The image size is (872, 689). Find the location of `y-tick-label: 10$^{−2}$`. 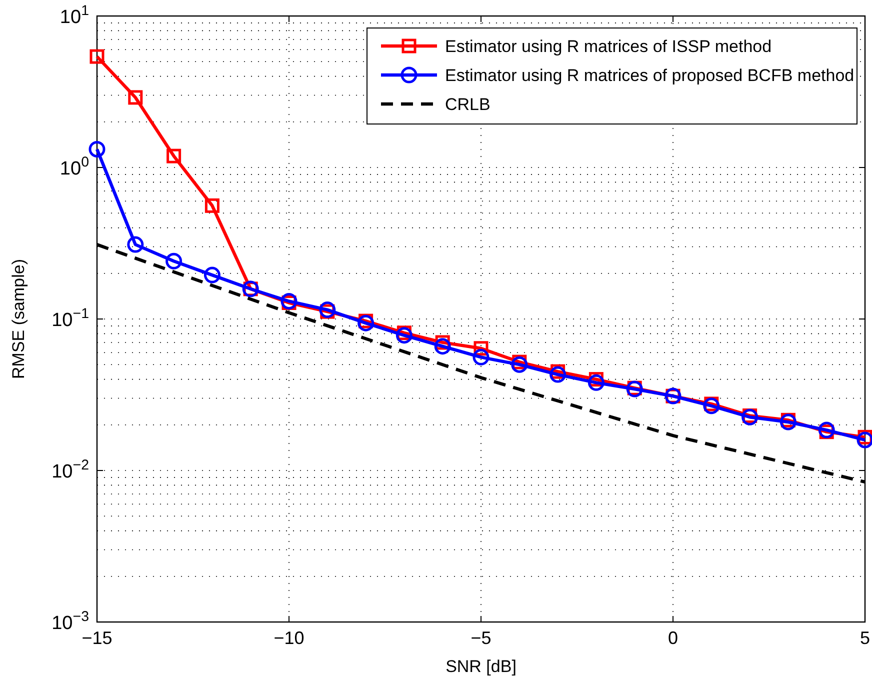

y-tick-label: 10$^{−2}$ is located at coordinates (71, 470).